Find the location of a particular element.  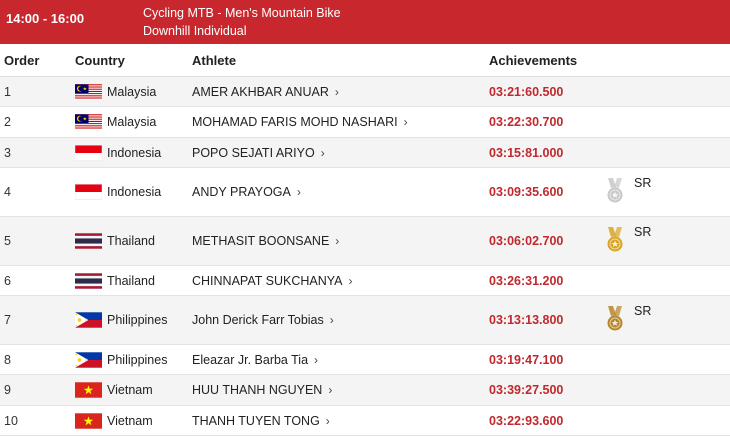

athlete-name: John Derick Farr Tobias is located at coordinates (258, 320).